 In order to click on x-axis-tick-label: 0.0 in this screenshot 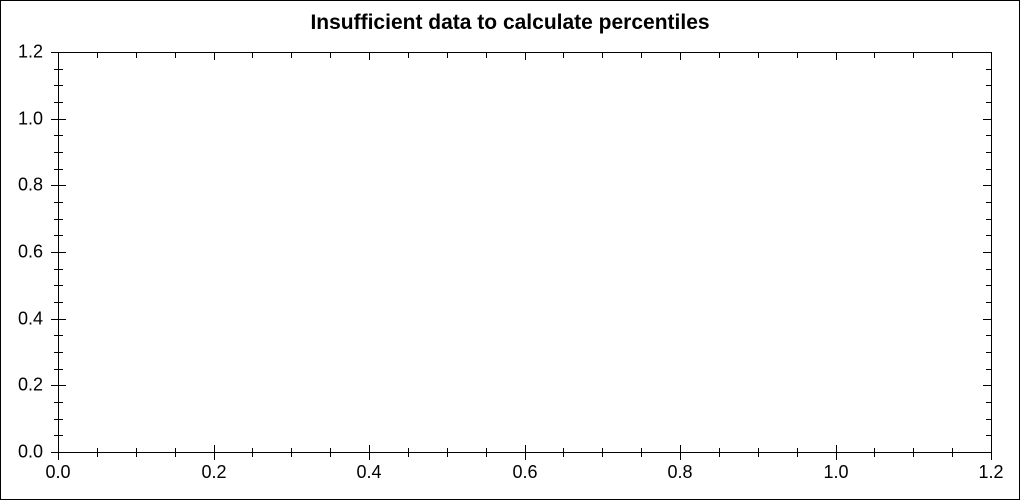, I will do `click(58, 472)`.